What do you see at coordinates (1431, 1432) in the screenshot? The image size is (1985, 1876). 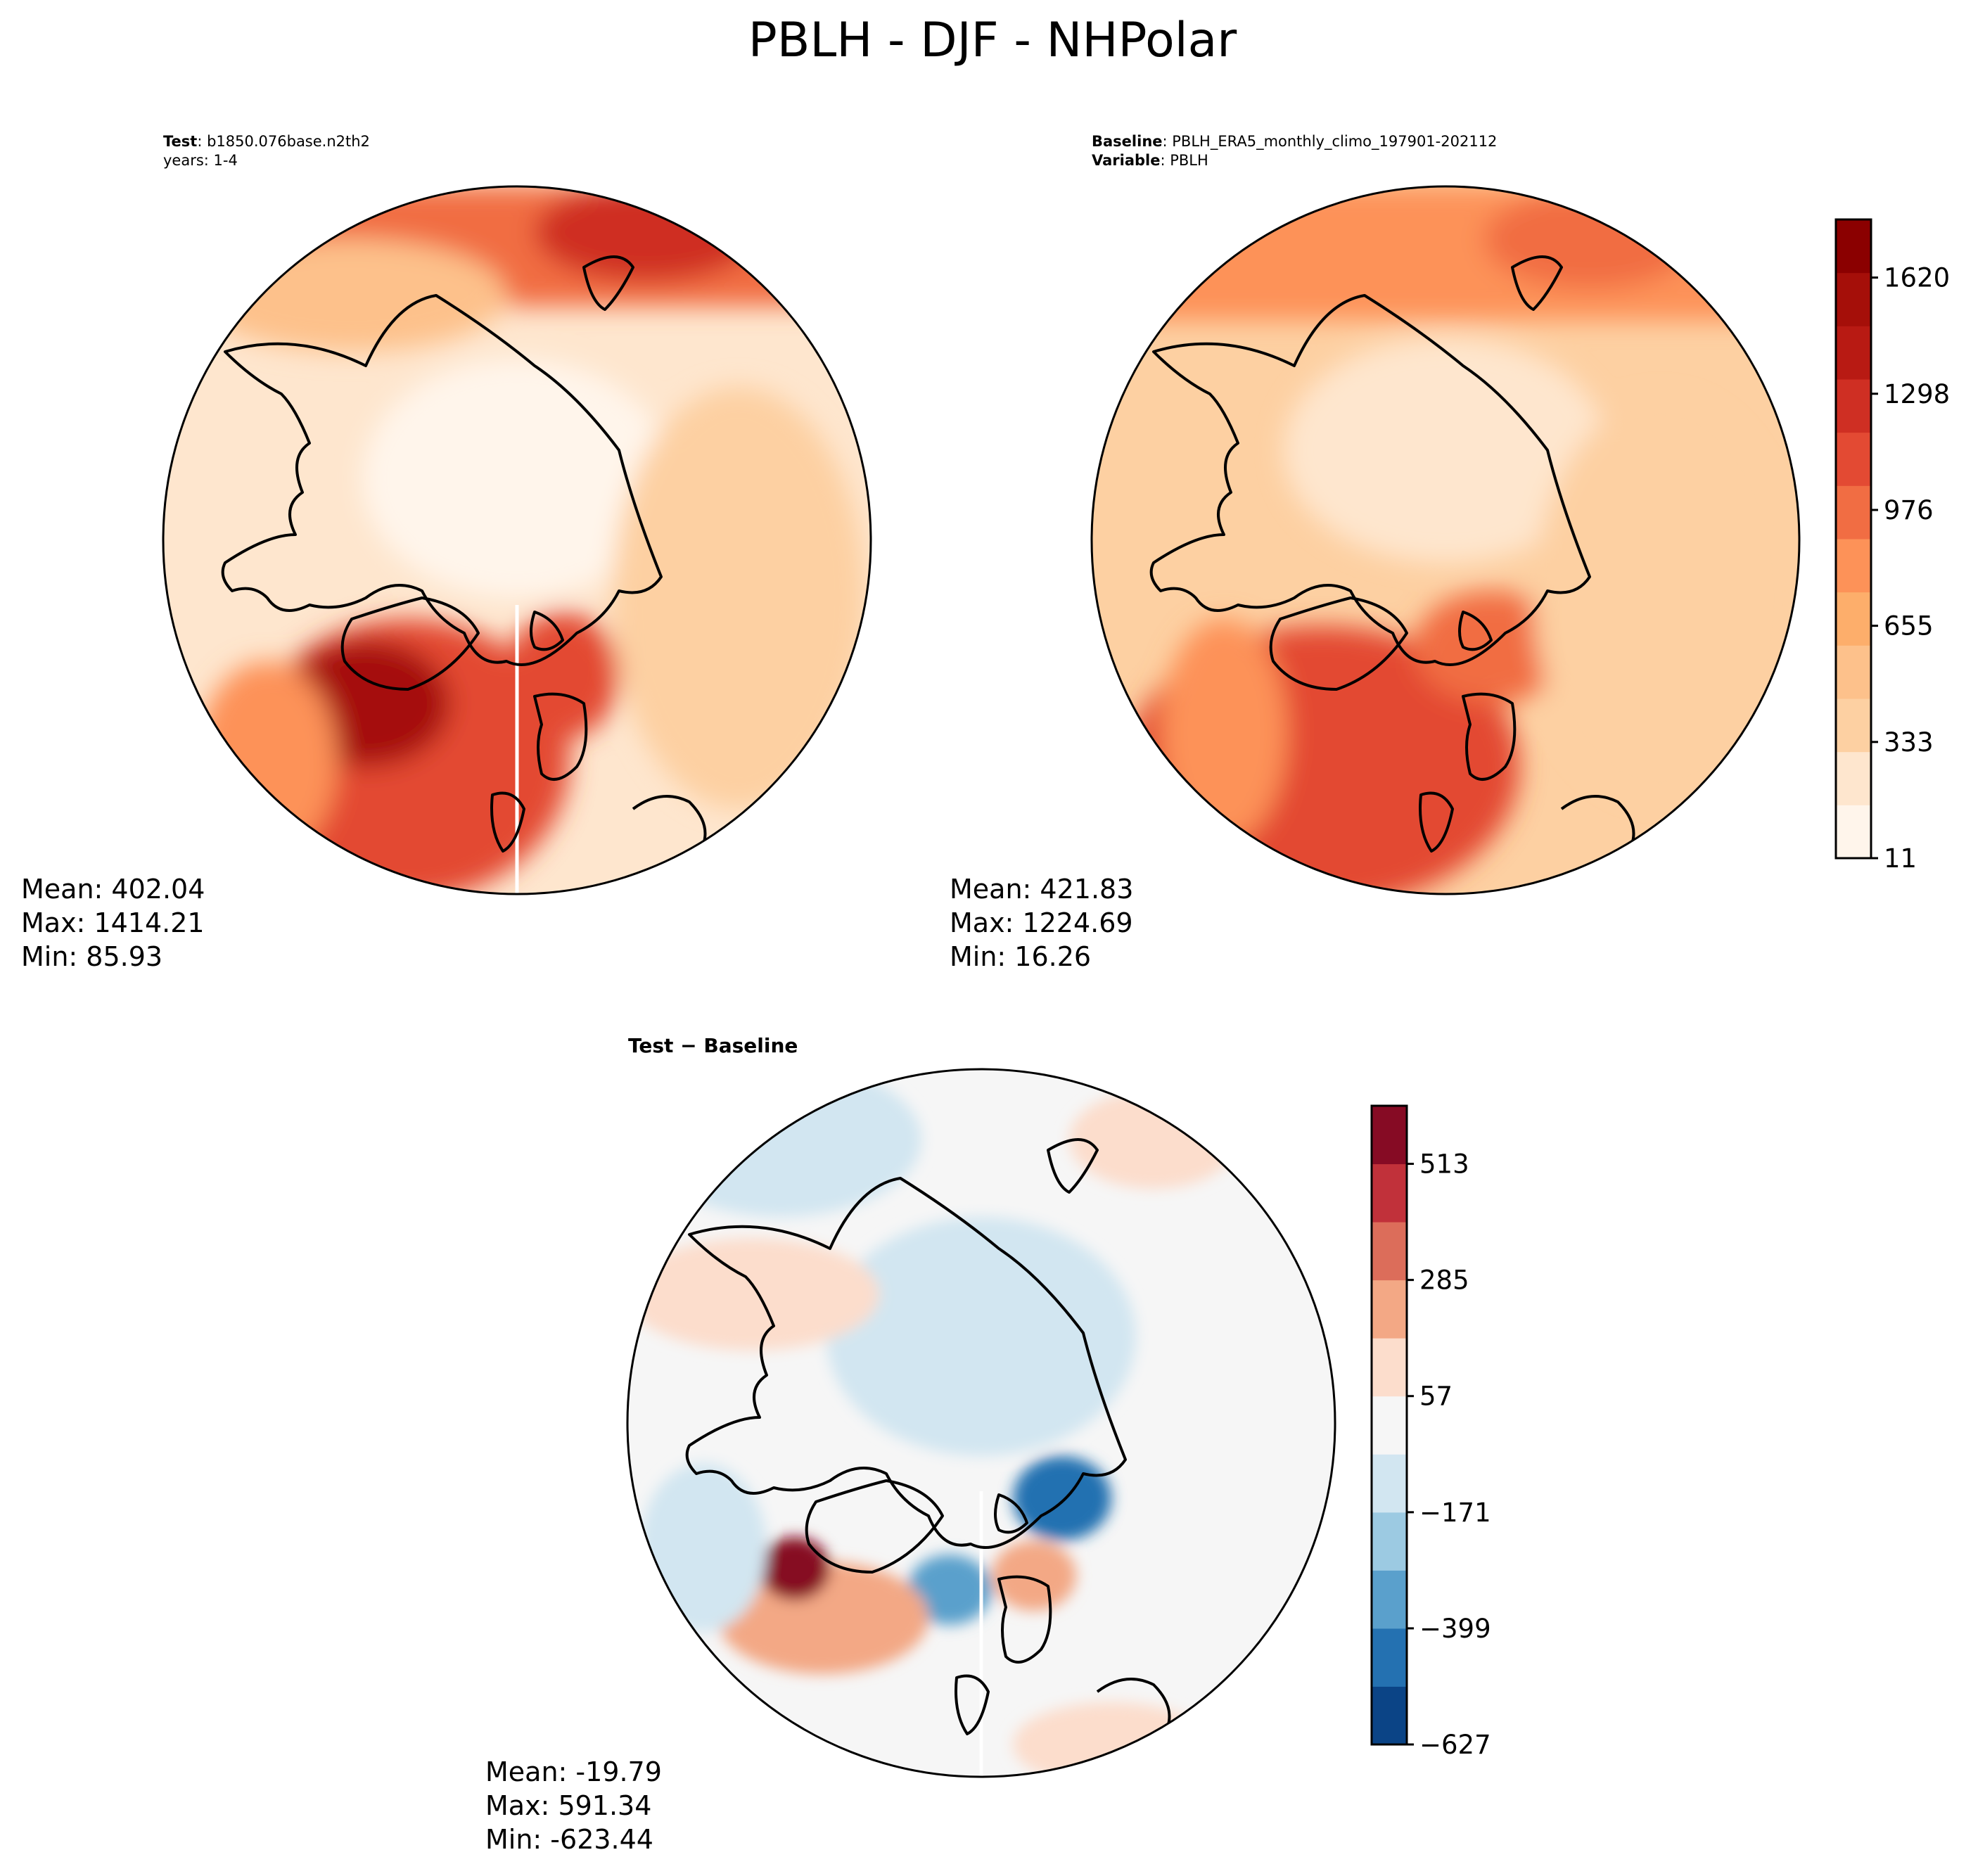 I see `difference-colorbar: −627 −399 −171 57 285 513` at bounding box center [1431, 1432].